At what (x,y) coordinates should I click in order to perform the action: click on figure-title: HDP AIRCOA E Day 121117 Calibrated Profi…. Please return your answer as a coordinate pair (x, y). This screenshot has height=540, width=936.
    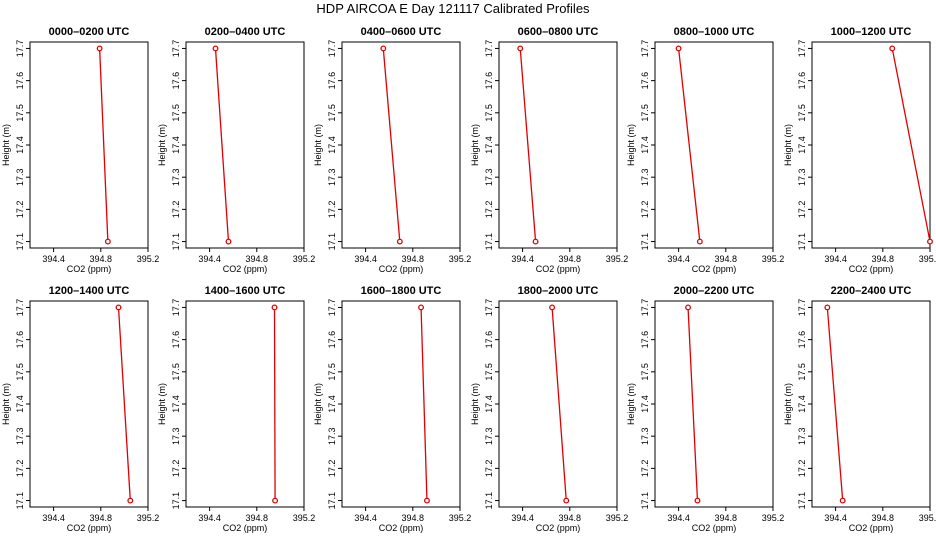
    Looking at the image, I should click on (453, 8).